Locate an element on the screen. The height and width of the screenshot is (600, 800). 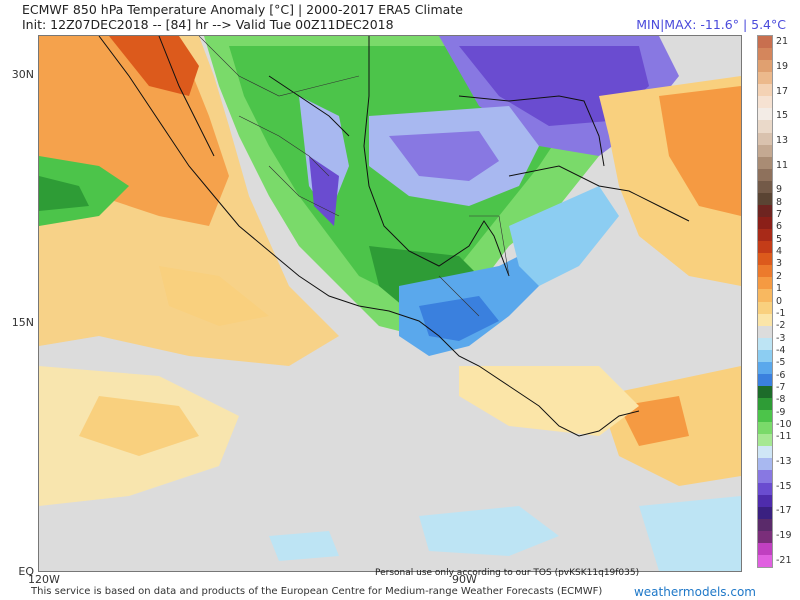
lon-label-120w: 120W is located at coordinates (44, 579).